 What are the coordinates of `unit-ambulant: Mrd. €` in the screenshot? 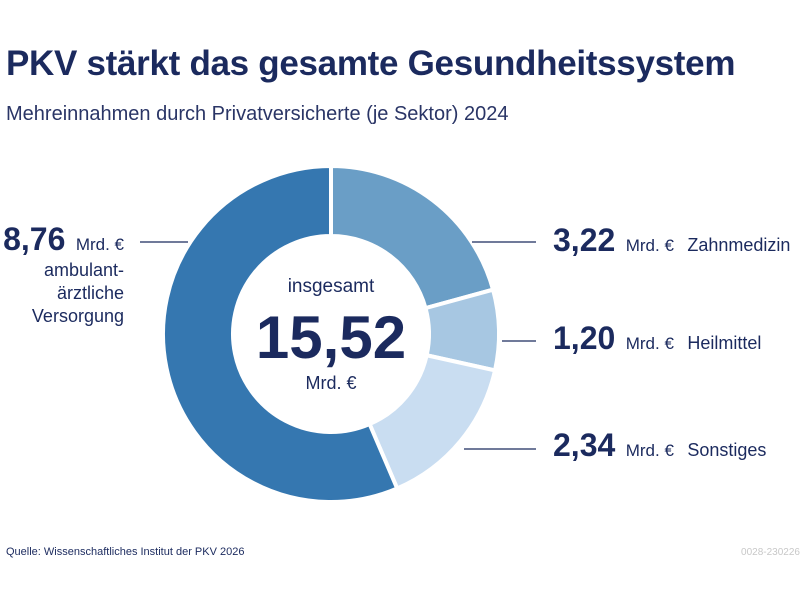 It's located at (100, 244).